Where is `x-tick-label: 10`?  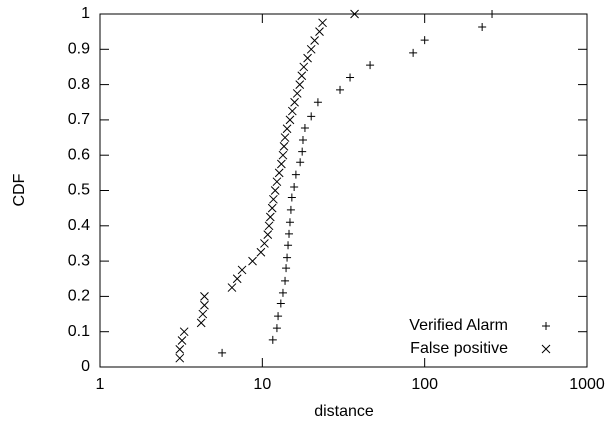 x-tick-label: 10 is located at coordinates (262, 384).